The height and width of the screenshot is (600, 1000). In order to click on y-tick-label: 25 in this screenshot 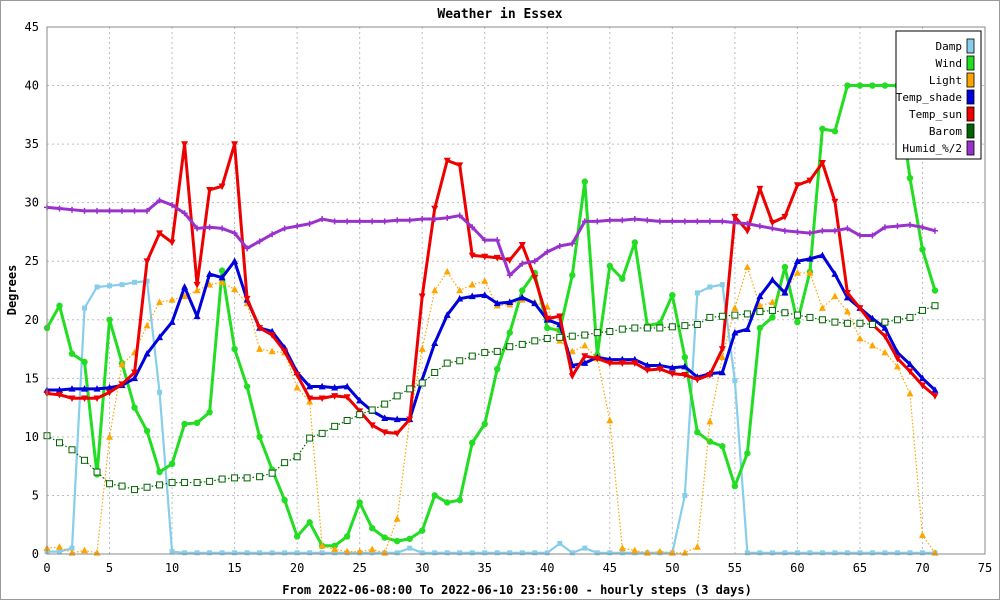, I will do `click(32, 261)`.